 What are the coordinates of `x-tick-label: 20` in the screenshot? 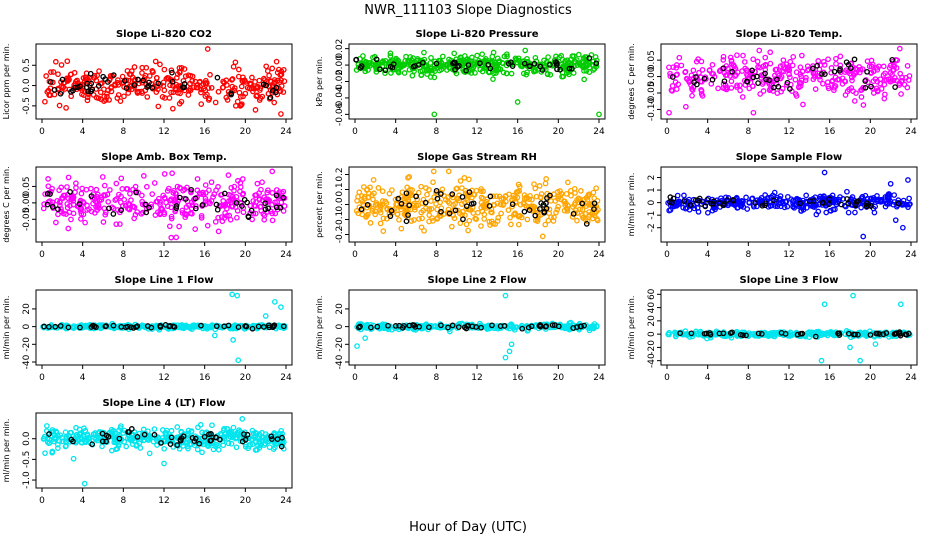 It's located at (559, 378).